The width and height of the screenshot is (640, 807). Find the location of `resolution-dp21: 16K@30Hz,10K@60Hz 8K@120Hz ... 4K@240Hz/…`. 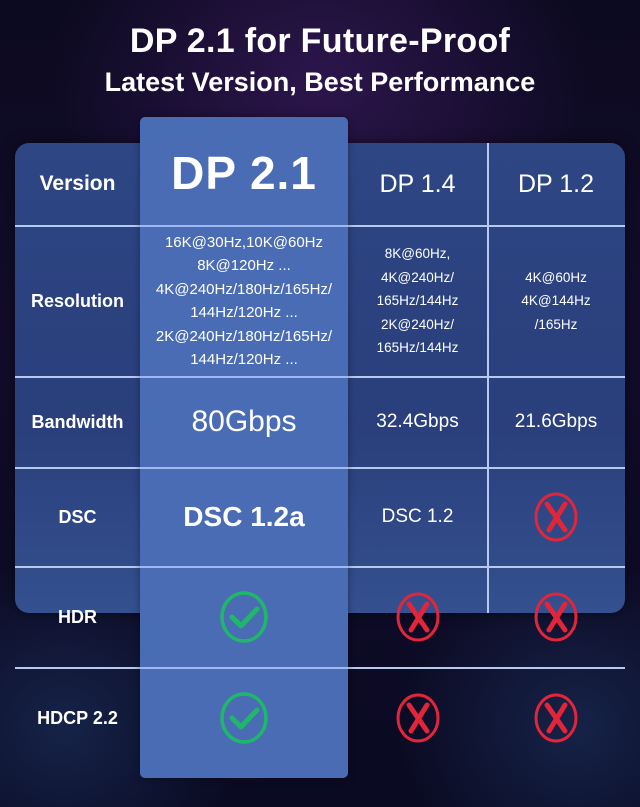

resolution-dp21: 16K@30Hz,10K@60Hz 8K@120Hz ... 4K@240Hz/… is located at coordinates (244, 301).